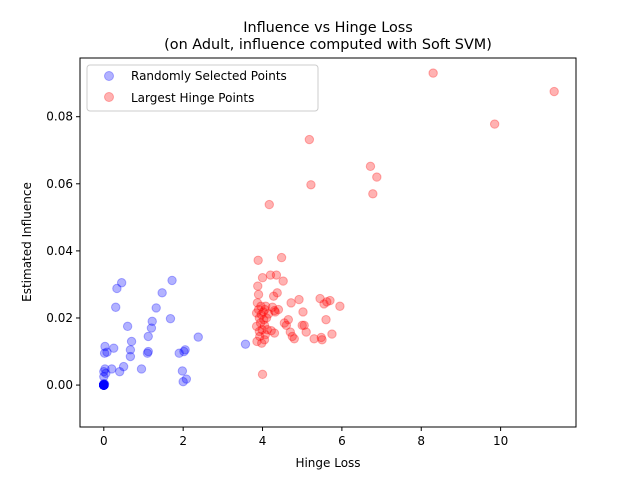  I want to click on x-tick-label: 2, so click(183, 441).